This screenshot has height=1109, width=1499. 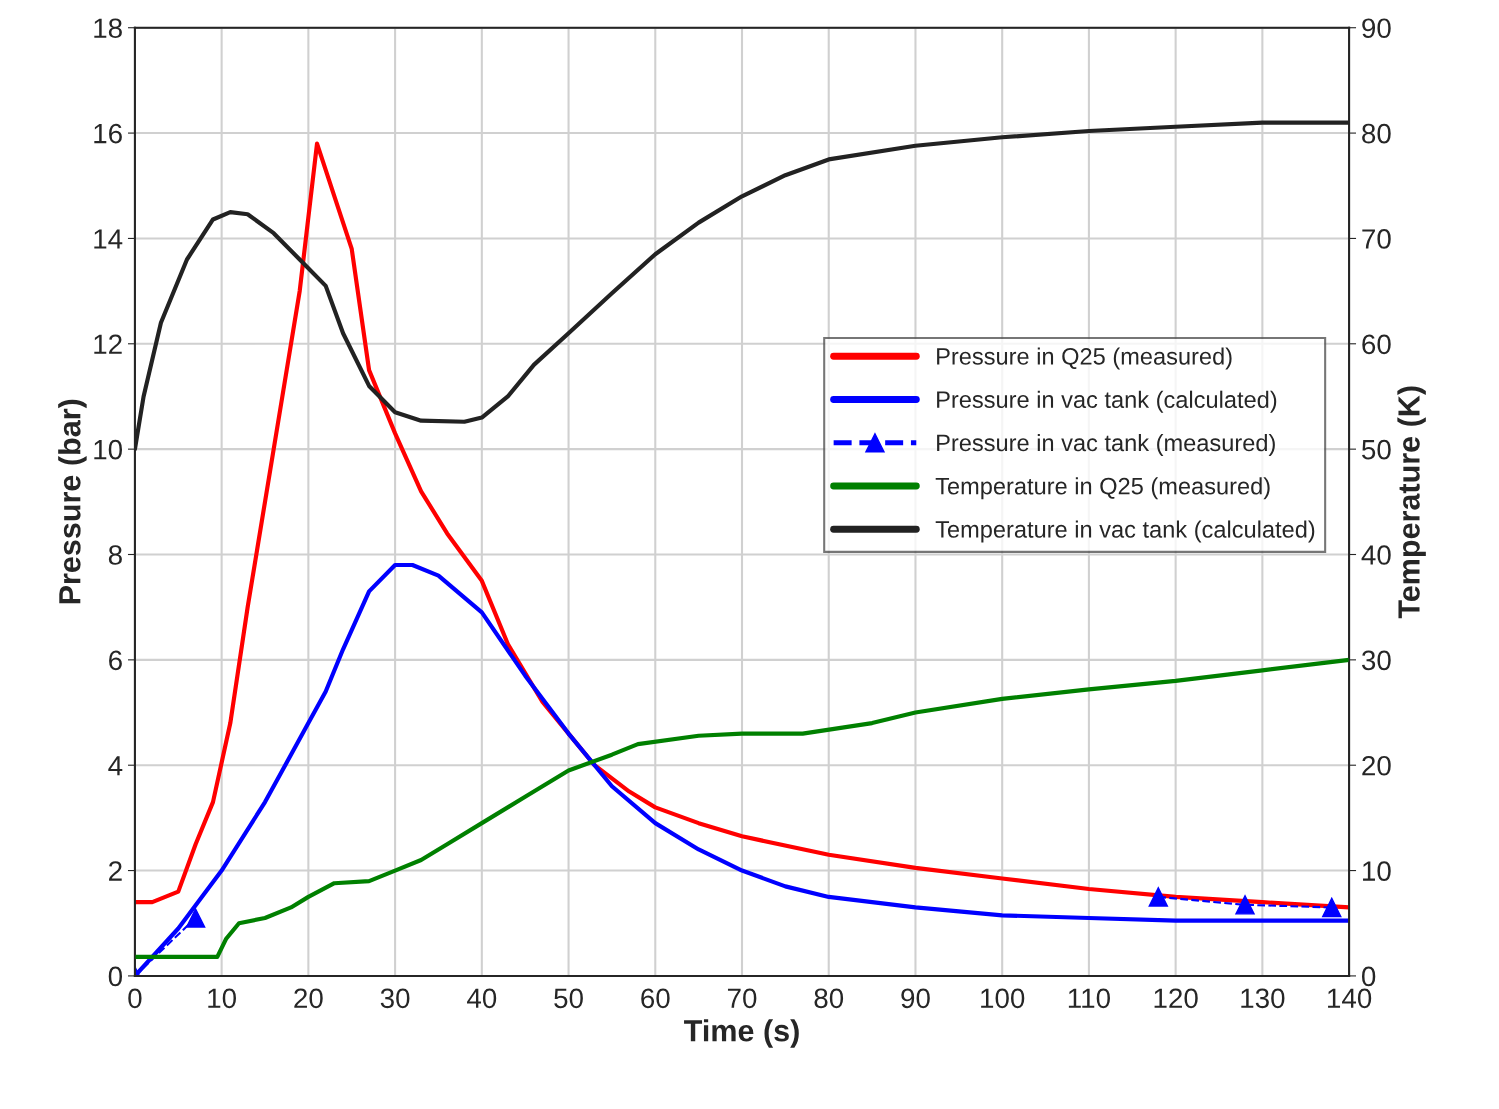 What do you see at coordinates (135, 998) in the screenshot?
I see `x-tick-label: 0` at bounding box center [135, 998].